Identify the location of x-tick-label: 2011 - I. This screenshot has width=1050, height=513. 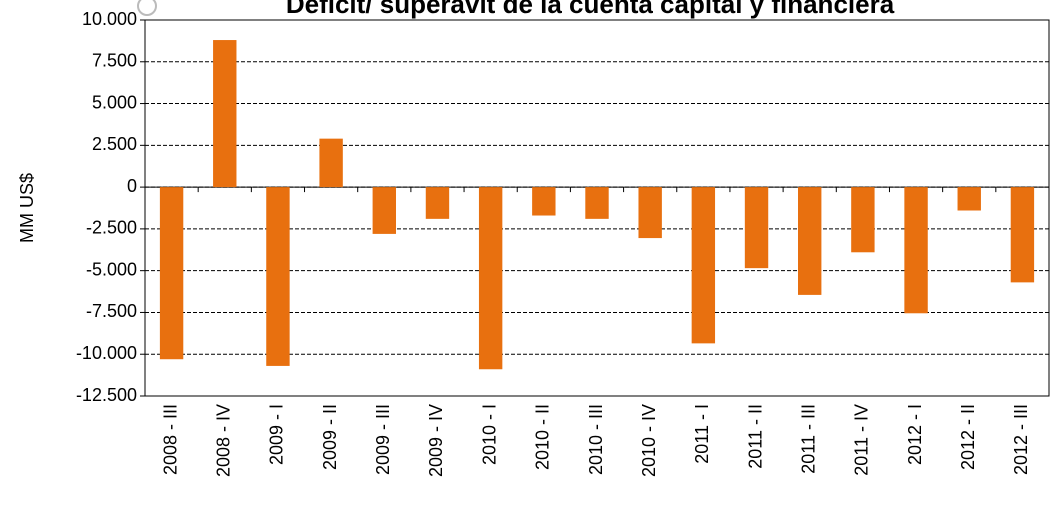
(702, 434).